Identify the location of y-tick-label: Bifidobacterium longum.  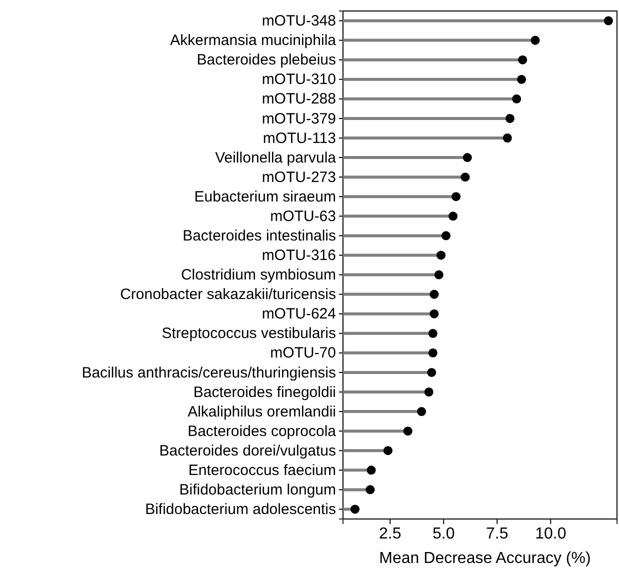
(257, 489).